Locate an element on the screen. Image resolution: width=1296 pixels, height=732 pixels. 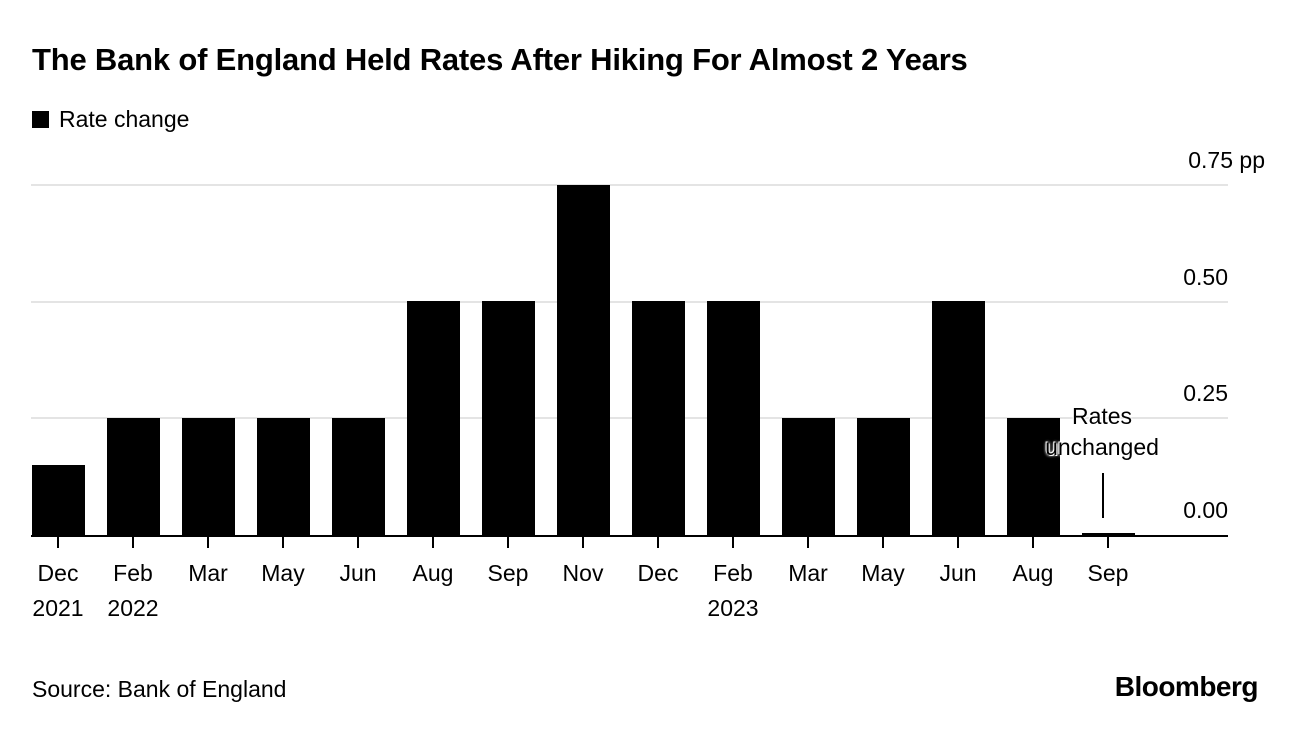
bar-Dec is located at coordinates (658, 418).